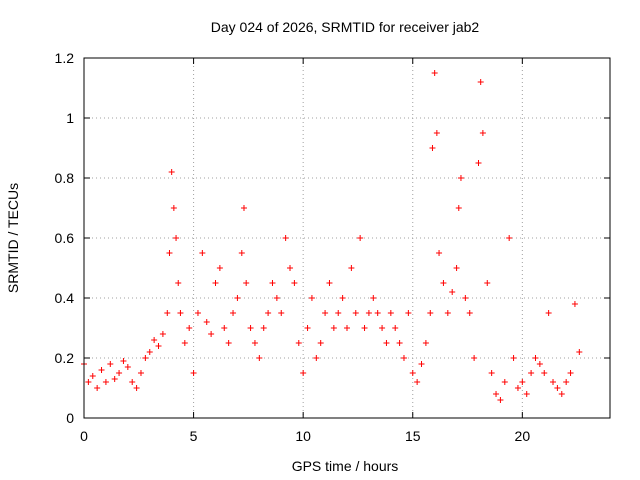 The width and height of the screenshot is (640, 480). What do you see at coordinates (65, 58) in the screenshot?
I see `y-tick-label: 1.2` at bounding box center [65, 58].